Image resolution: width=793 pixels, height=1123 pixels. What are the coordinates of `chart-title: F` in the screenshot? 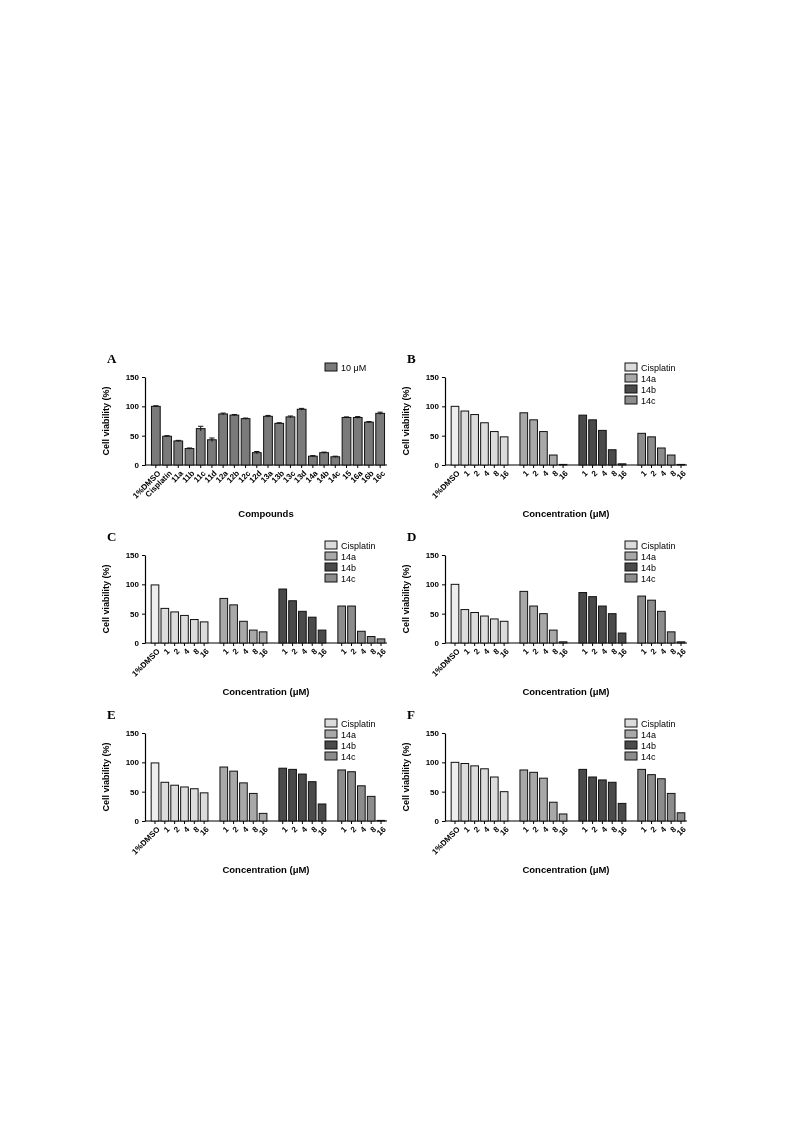 It's located at (411, 714).